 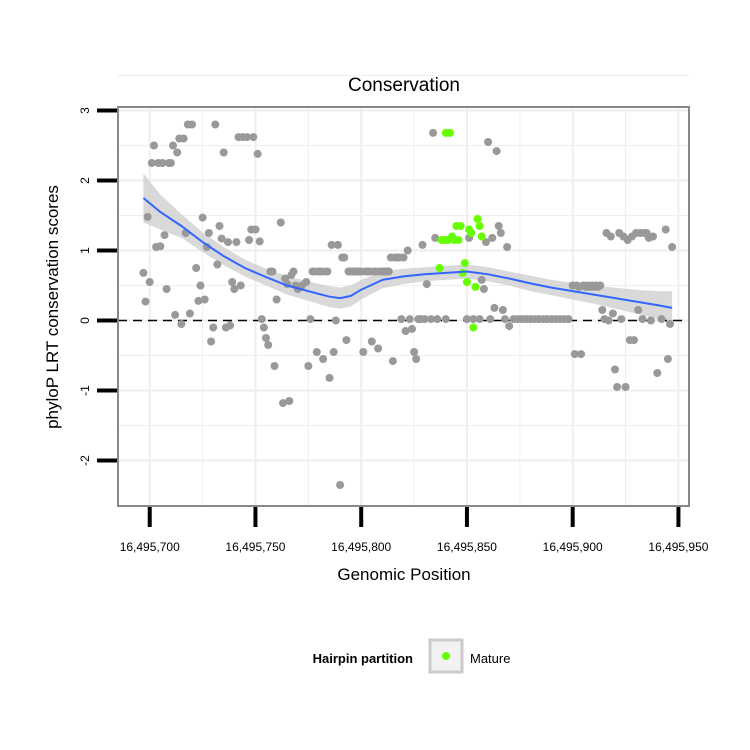 What do you see at coordinates (97, 286) in the screenshot?
I see `y-axis: -2 -1 0 1 2 3` at bounding box center [97, 286].